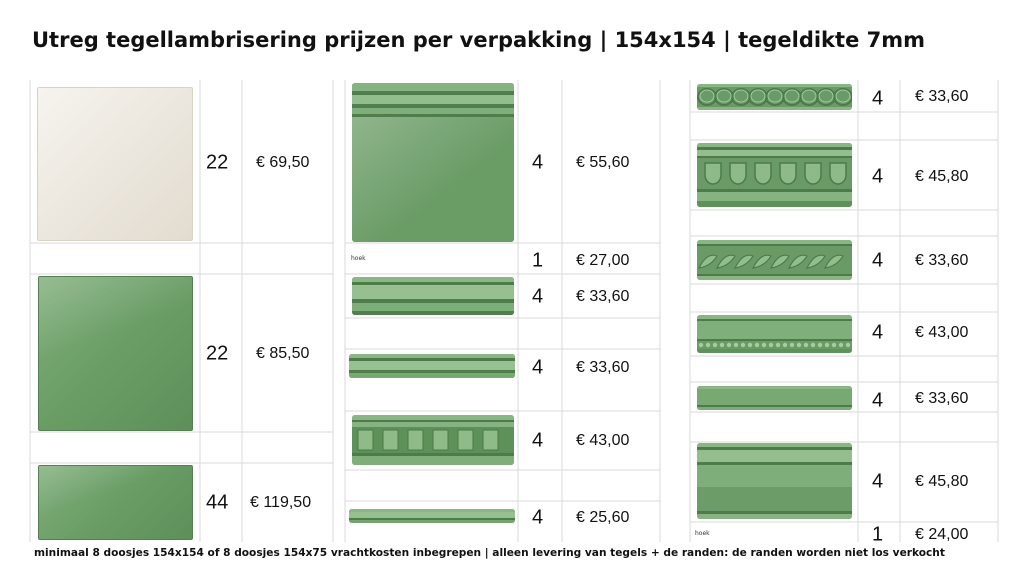 The image size is (1024, 576). What do you see at coordinates (774, 334) in the screenshot?
I see `bead-dot-trim-image` at bounding box center [774, 334].